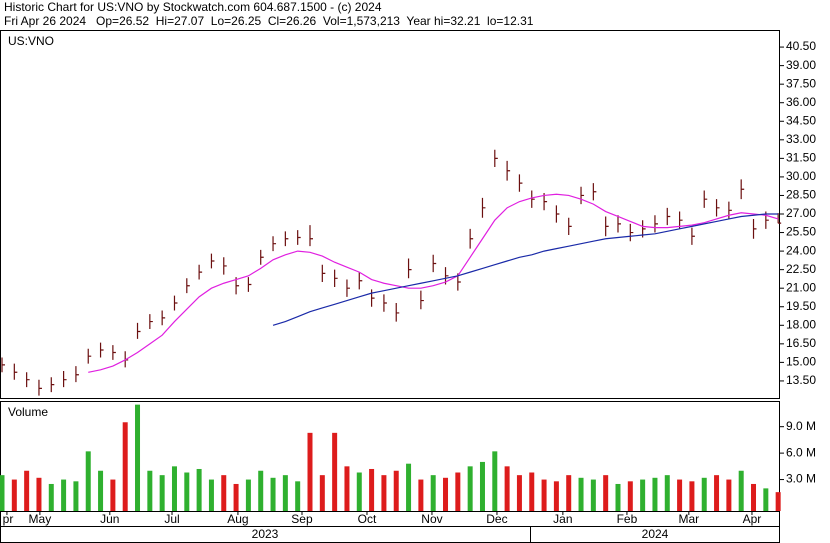 Image resolution: width=830 pixels, height=543 pixels. Describe the element at coordinates (801, 102) in the screenshot. I see `y-tick-label: 36.00` at that location.